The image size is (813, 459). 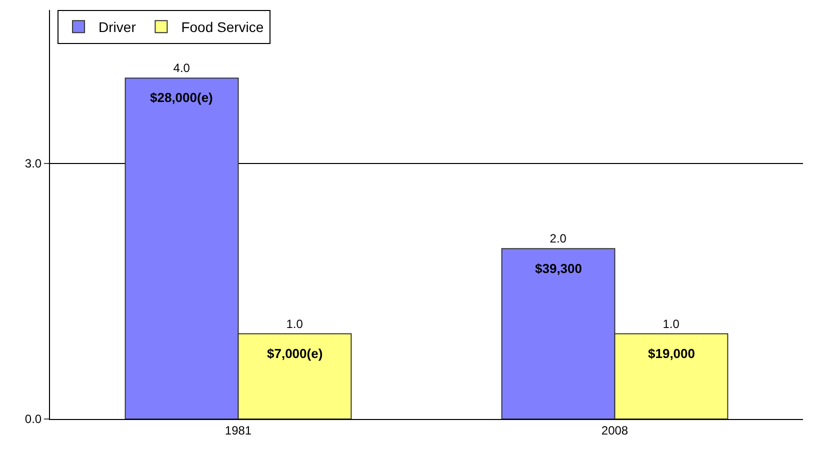 What do you see at coordinates (33, 163) in the screenshot?
I see `y-tick-label: 3.0` at bounding box center [33, 163].